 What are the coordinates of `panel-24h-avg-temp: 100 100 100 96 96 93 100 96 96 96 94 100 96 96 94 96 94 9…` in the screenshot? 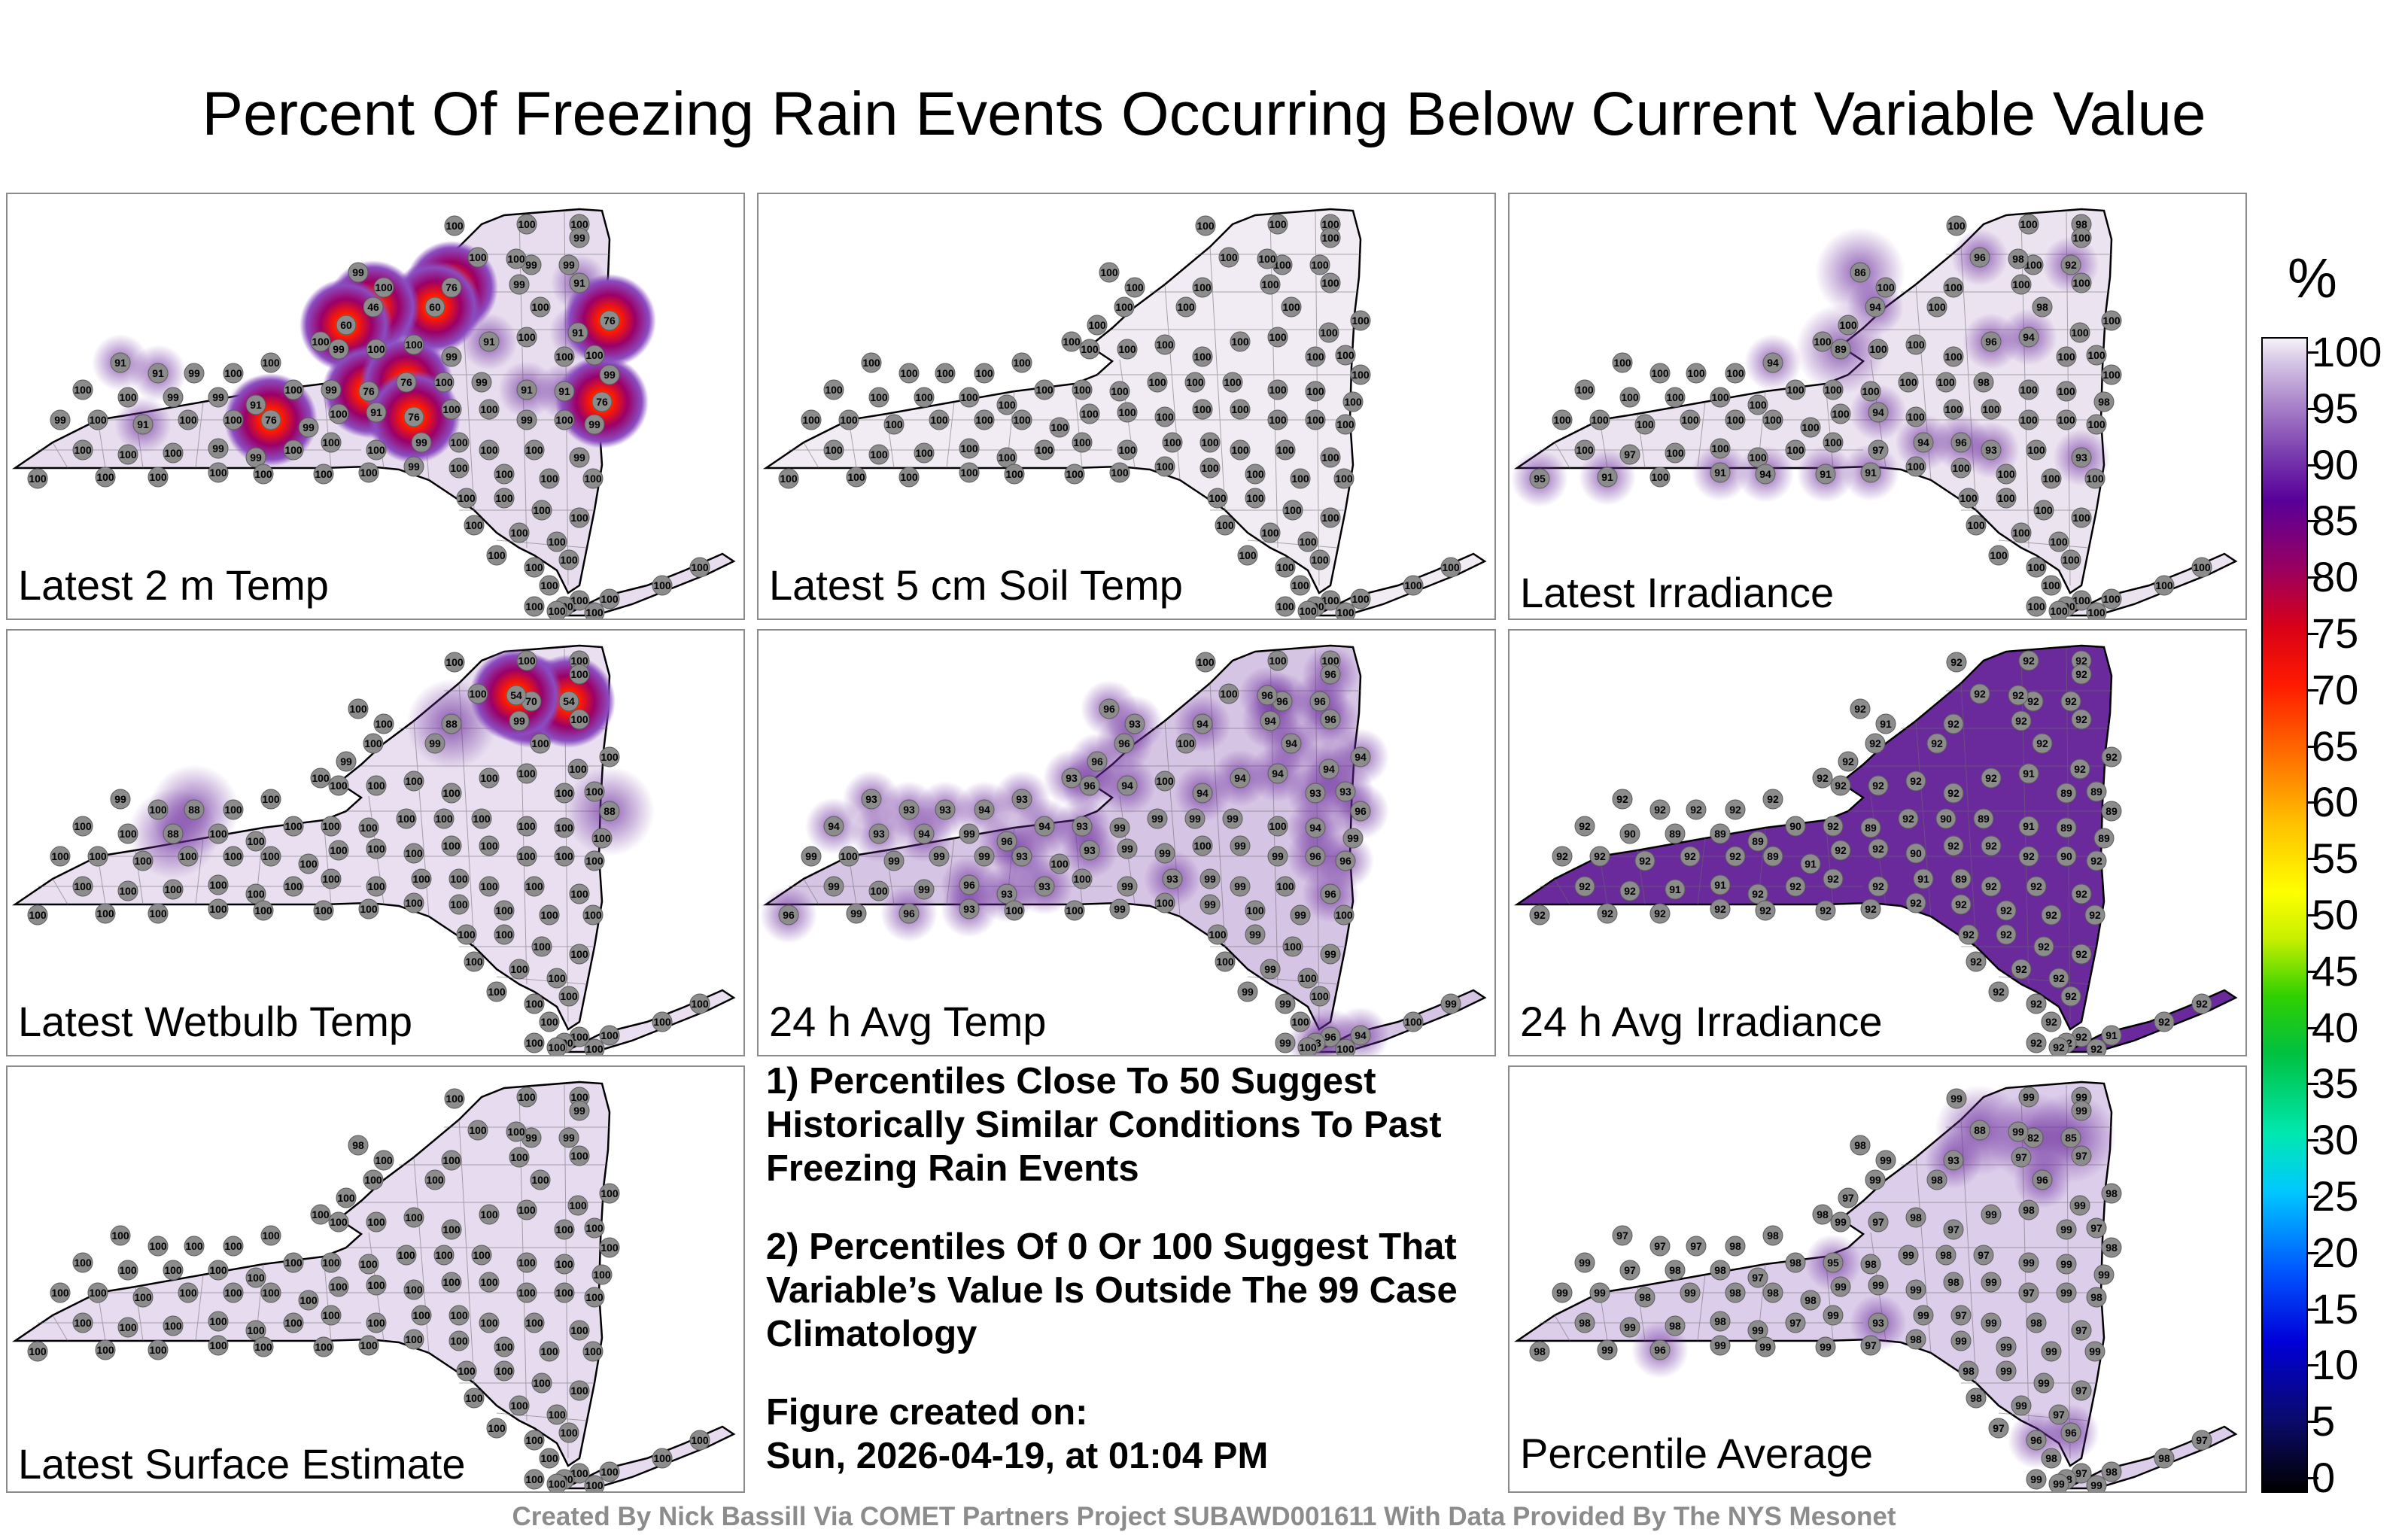 It's located at (1126, 842).